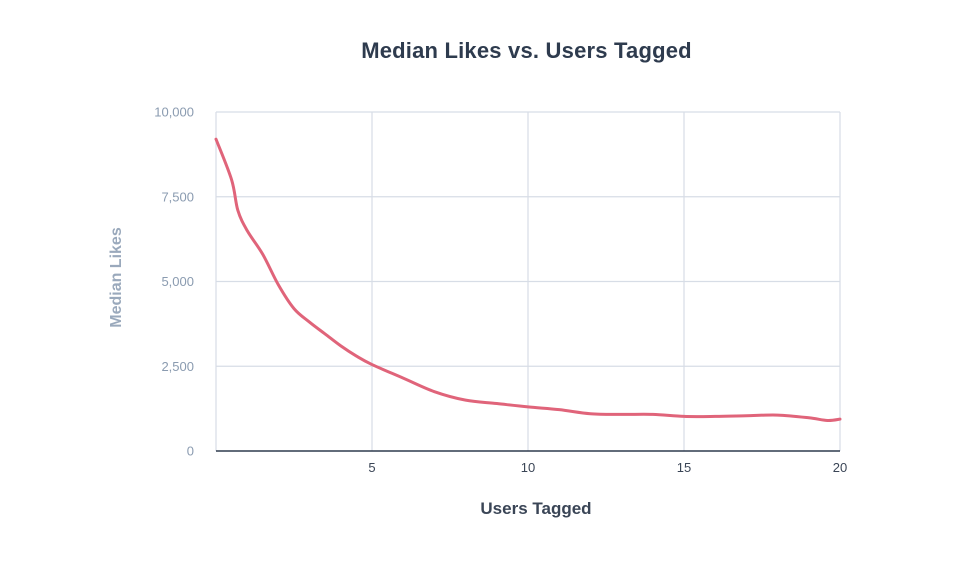 This screenshot has width=977, height=563. Describe the element at coordinates (174, 112) in the screenshot. I see `y-tick-label: 10,000` at that location.